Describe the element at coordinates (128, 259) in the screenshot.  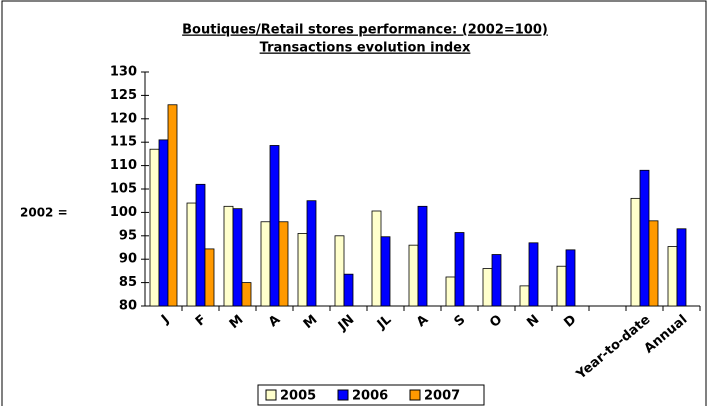
I see `y-tick-label: 90` at that location.